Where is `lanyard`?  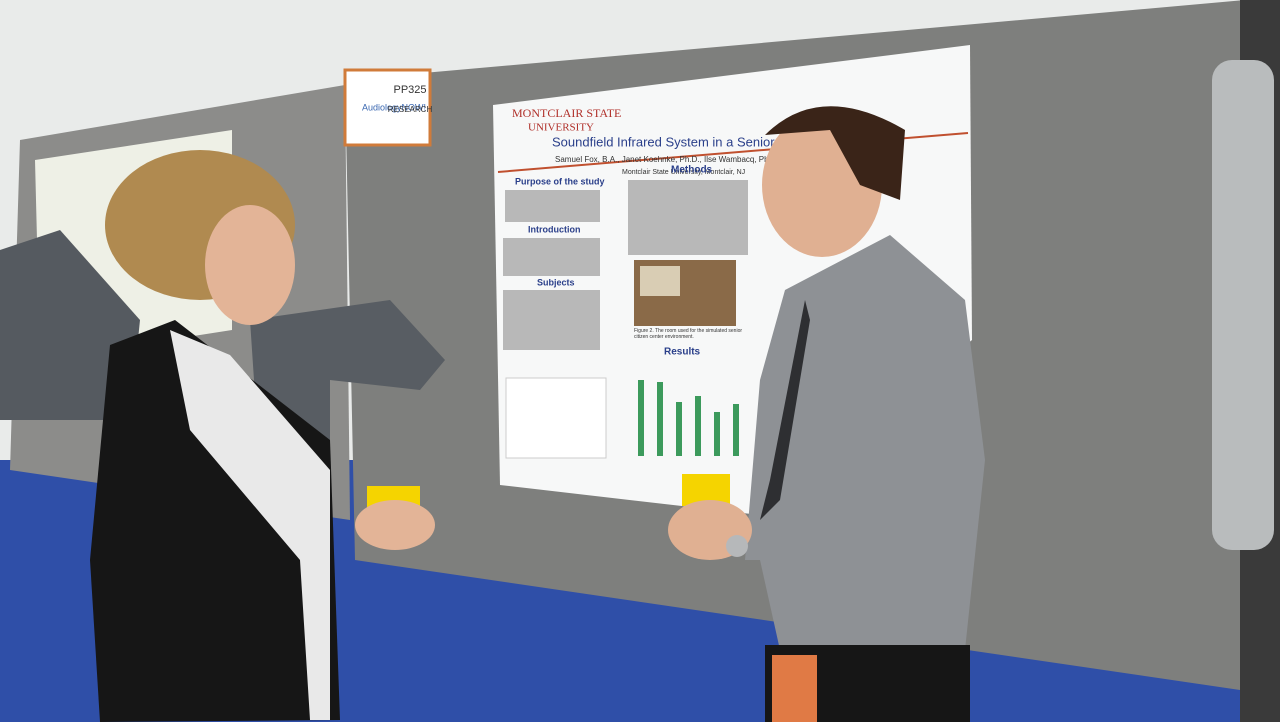
lanyard is located at coordinates (250, 525).